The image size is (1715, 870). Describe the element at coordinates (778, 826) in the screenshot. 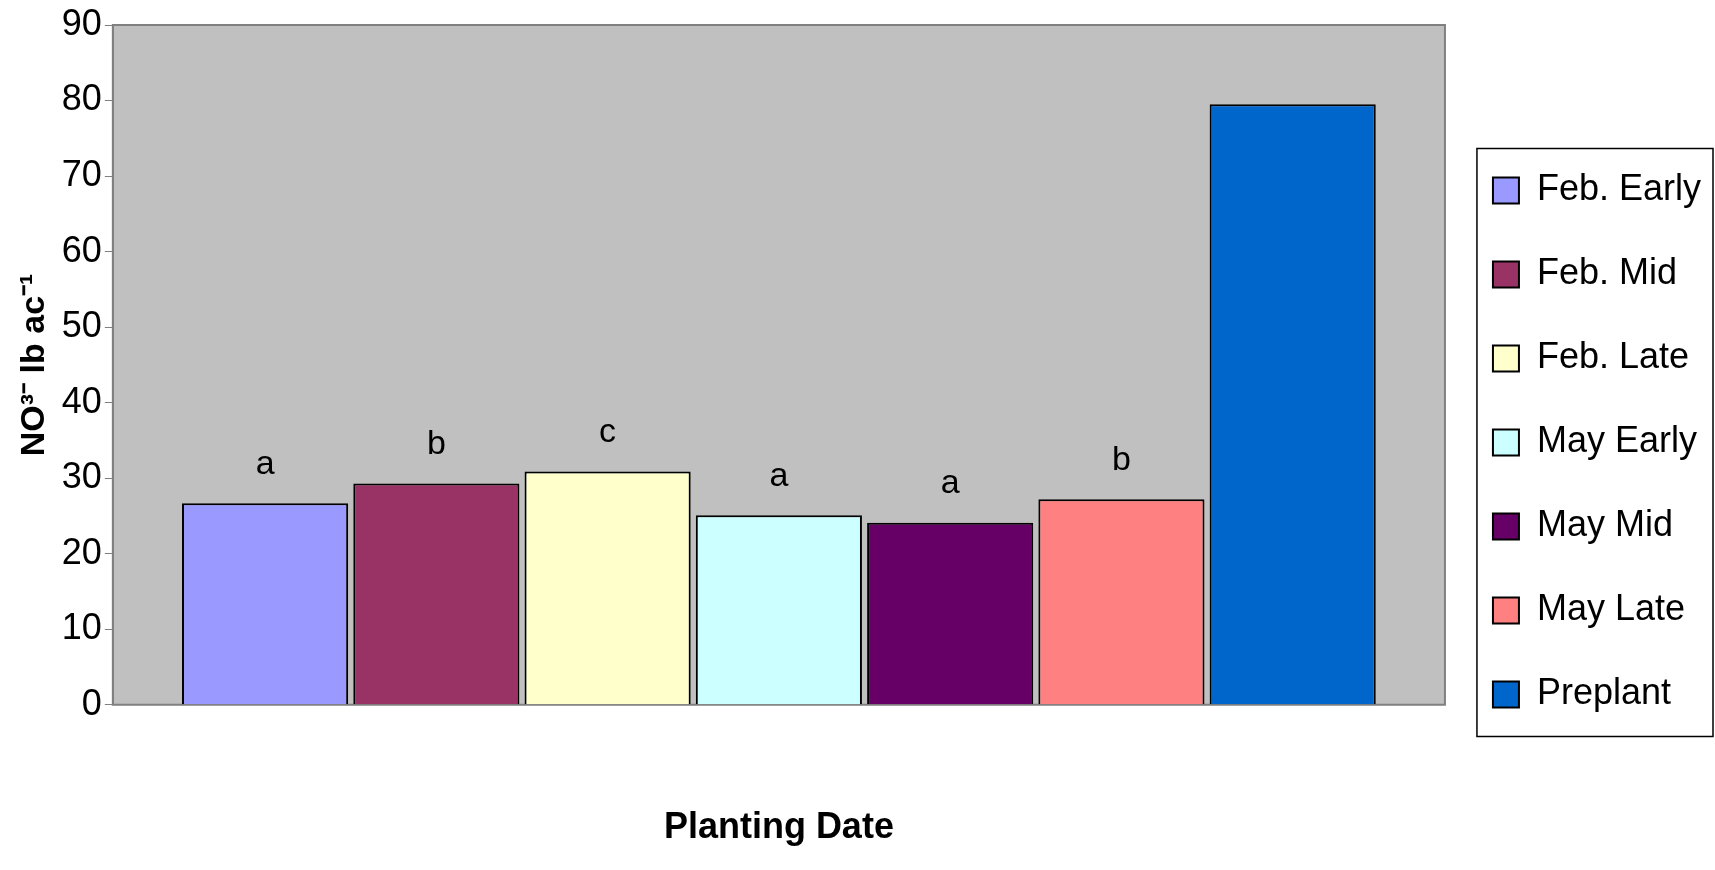

I see `x-axis-title: Planting Date` at that location.